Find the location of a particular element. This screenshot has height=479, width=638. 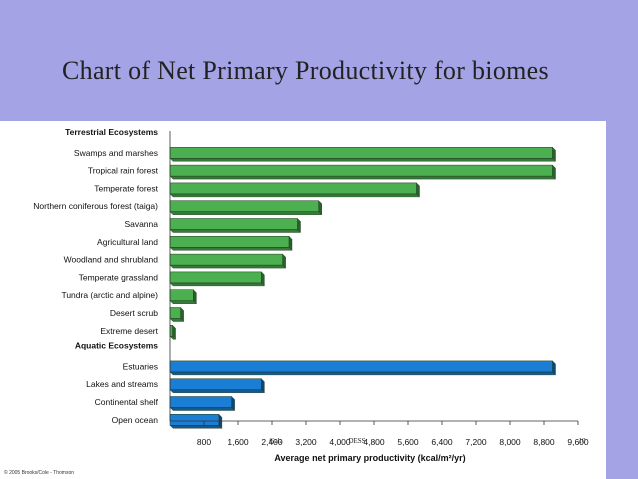

bar-tundra-arctic-and-alpine is located at coordinates (181, 295).